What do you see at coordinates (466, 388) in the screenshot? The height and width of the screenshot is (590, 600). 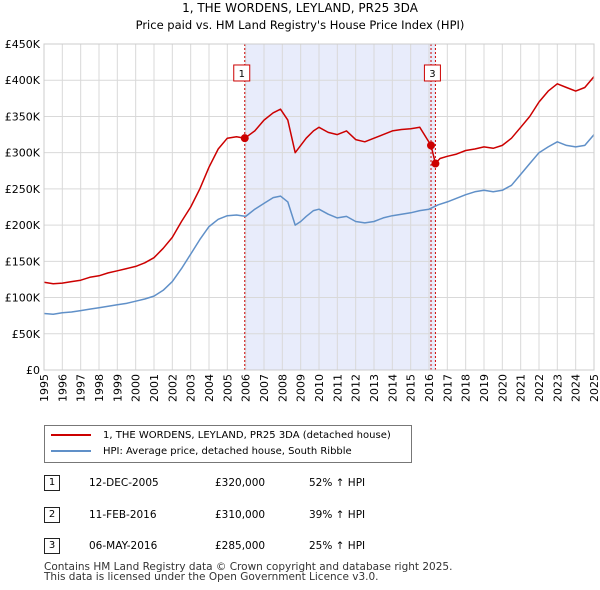 I see `x-tick-label: 2018` at bounding box center [466, 388].